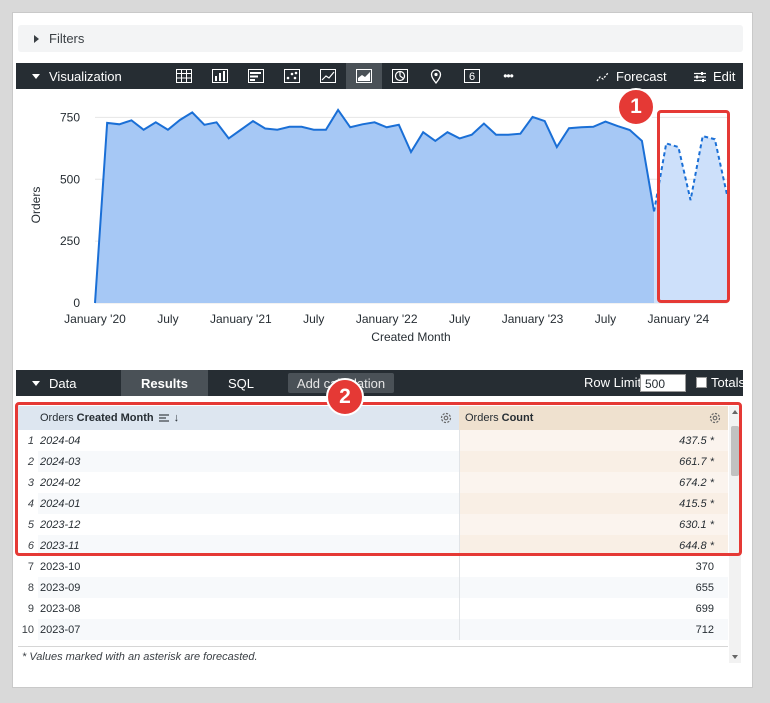 This screenshot has width=770, height=703. Describe the element at coordinates (60, 566) in the screenshot. I see `created-month-cell: 2023-10` at that location.